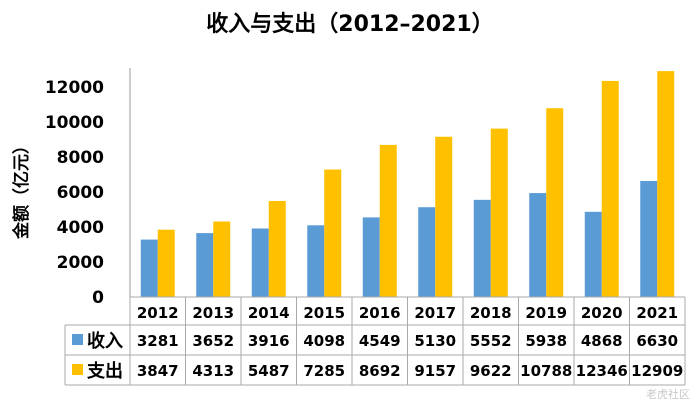  What do you see at coordinates (74, 88) in the screenshot?
I see `y-tick-label: 12000` at bounding box center [74, 88].